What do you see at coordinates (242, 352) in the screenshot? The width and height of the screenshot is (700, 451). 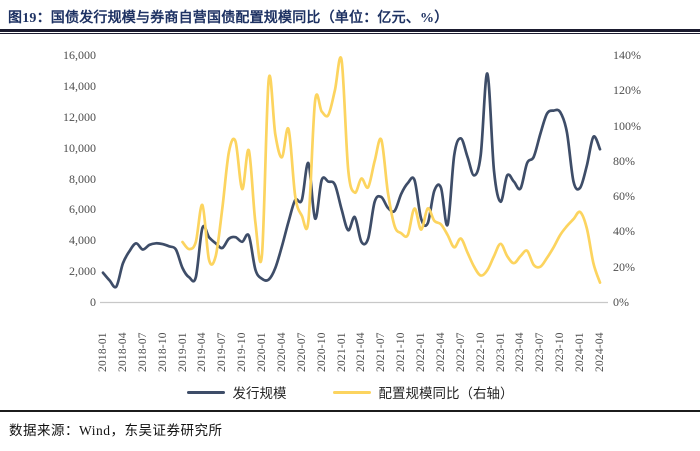 I see `x-axis-tick-label: 2019-10` at bounding box center [242, 352].